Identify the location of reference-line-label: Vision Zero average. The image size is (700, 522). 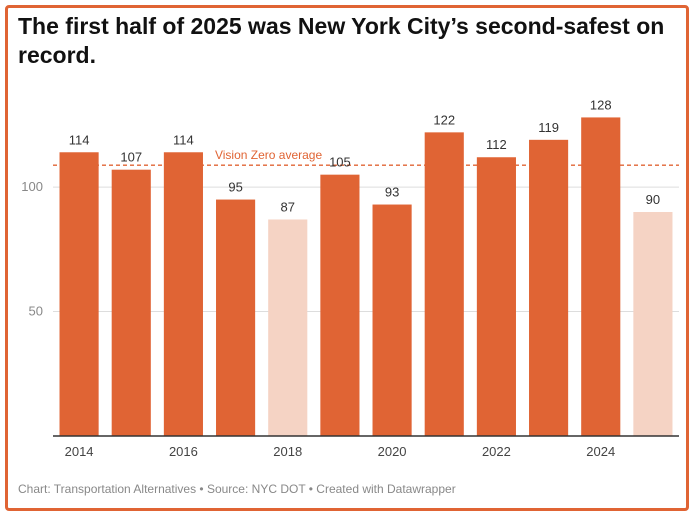
(269, 155).